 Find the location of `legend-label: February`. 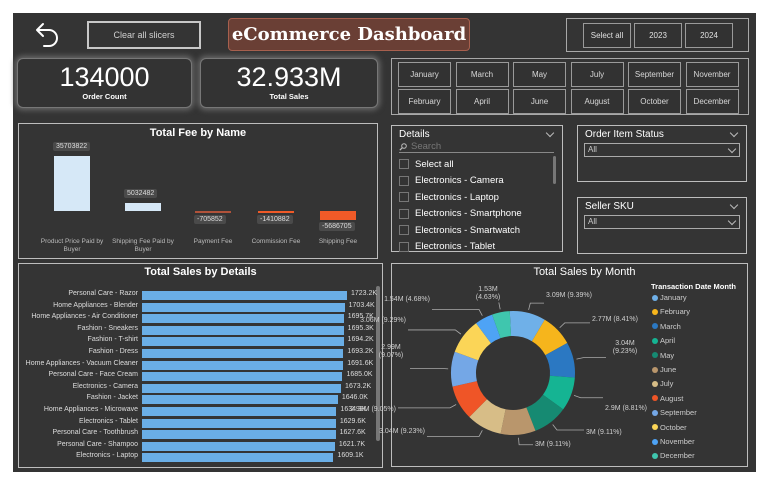

legend-label: February is located at coordinates (675, 312).